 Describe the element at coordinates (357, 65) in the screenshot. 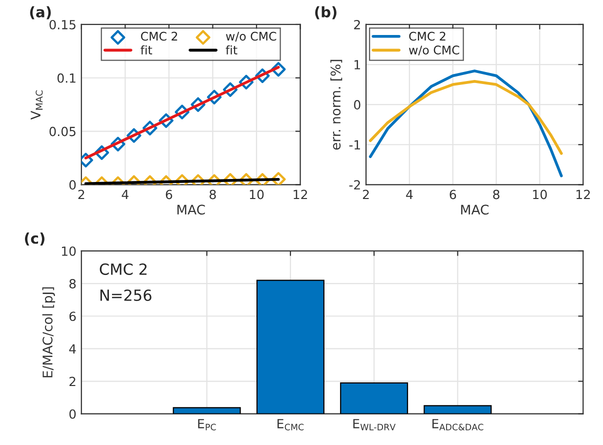

I see `y-tick-label: 1` at that location.